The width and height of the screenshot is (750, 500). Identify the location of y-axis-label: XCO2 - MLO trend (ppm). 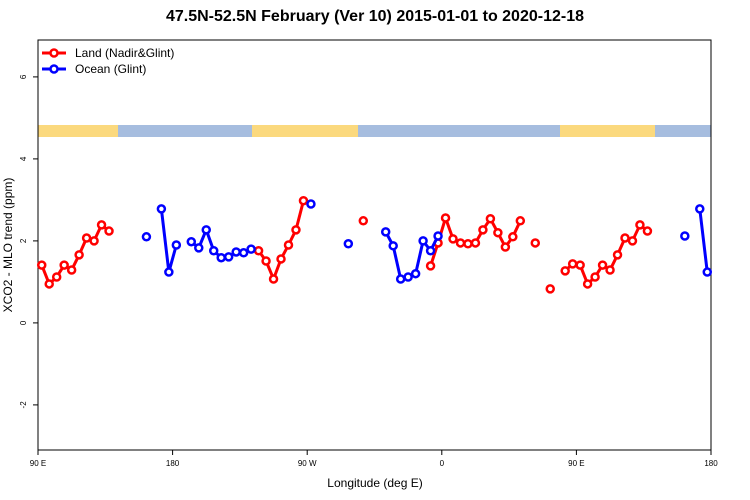
(8, 245).